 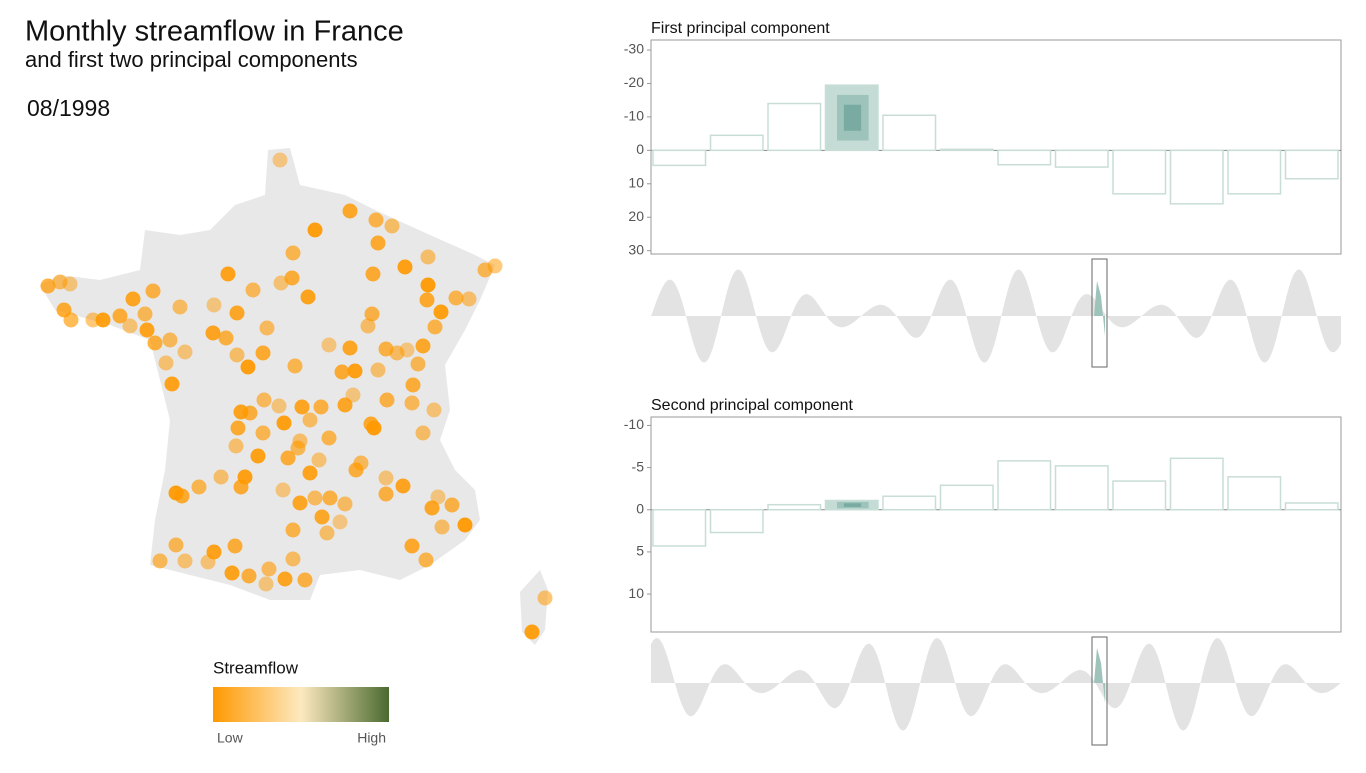 I want to click on y-tick-label: -20, so click(x=634, y=82).